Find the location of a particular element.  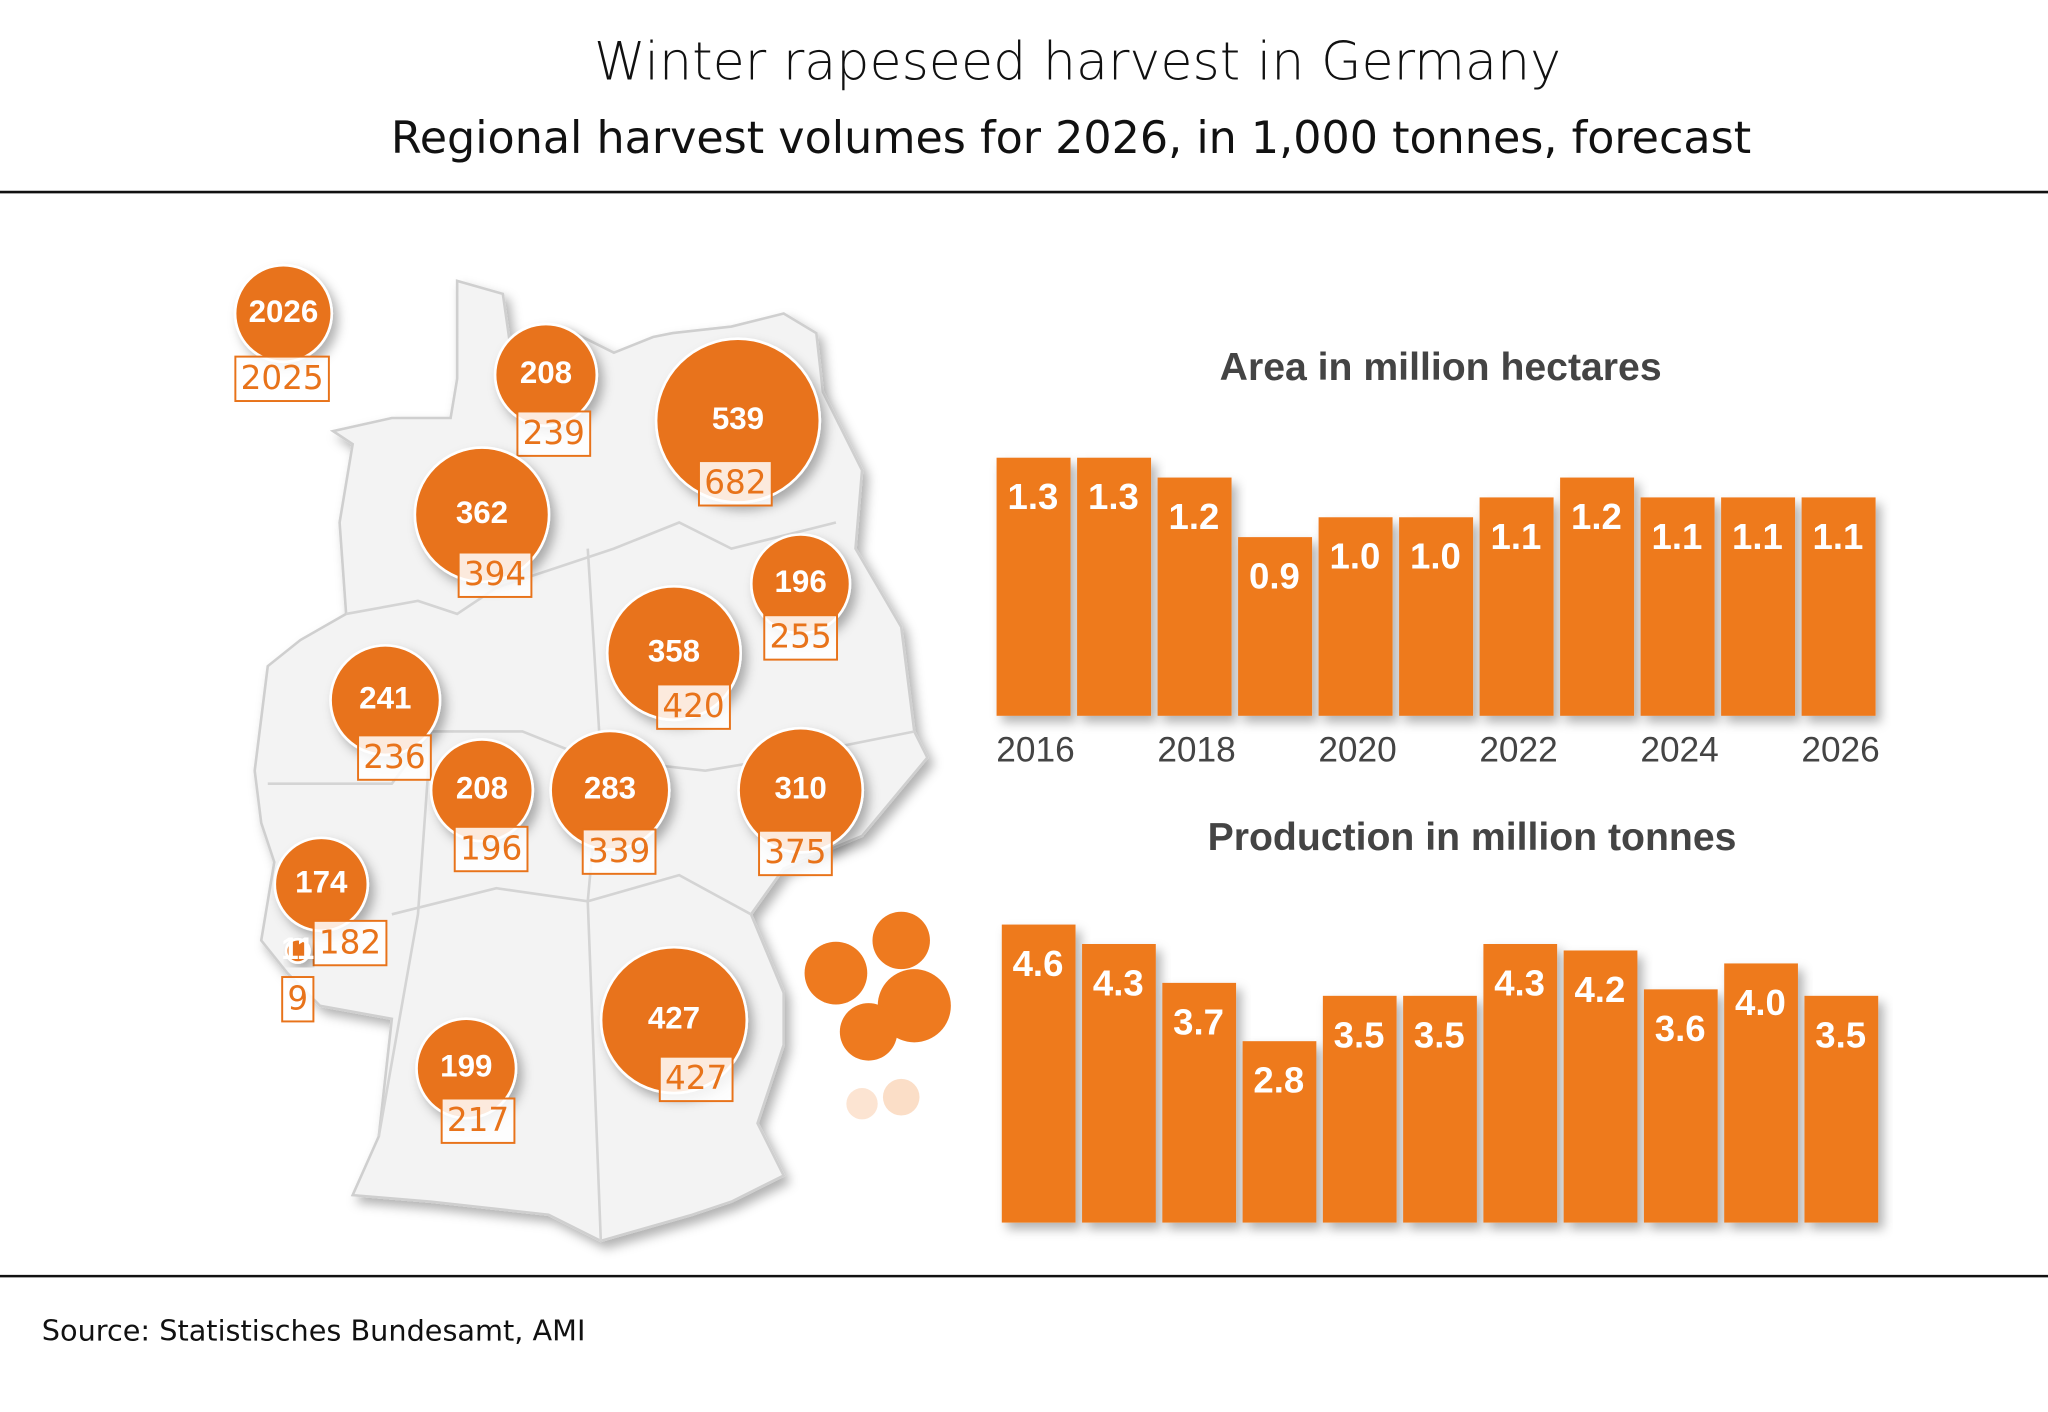

previous-label: 196 is located at coordinates (491, 848).